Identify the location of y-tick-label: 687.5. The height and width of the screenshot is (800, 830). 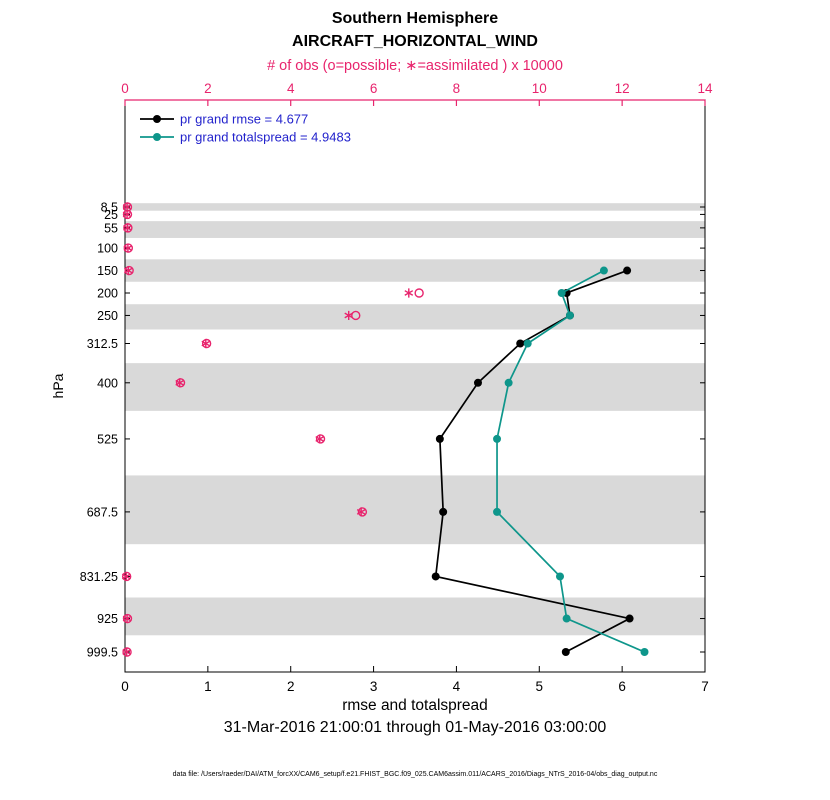
(102, 512).